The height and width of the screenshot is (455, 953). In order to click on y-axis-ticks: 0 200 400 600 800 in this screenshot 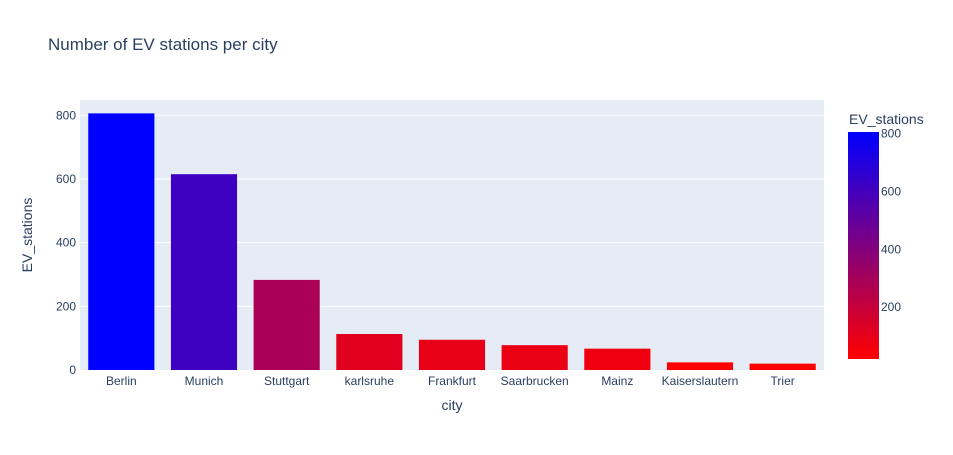, I will do `click(66, 242)`.